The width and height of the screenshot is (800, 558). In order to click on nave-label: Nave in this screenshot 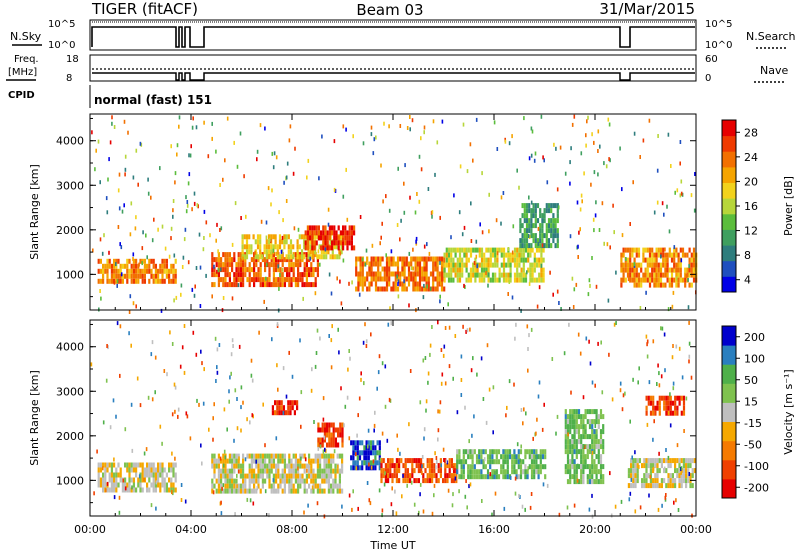, I will do `click(774, 70)`.